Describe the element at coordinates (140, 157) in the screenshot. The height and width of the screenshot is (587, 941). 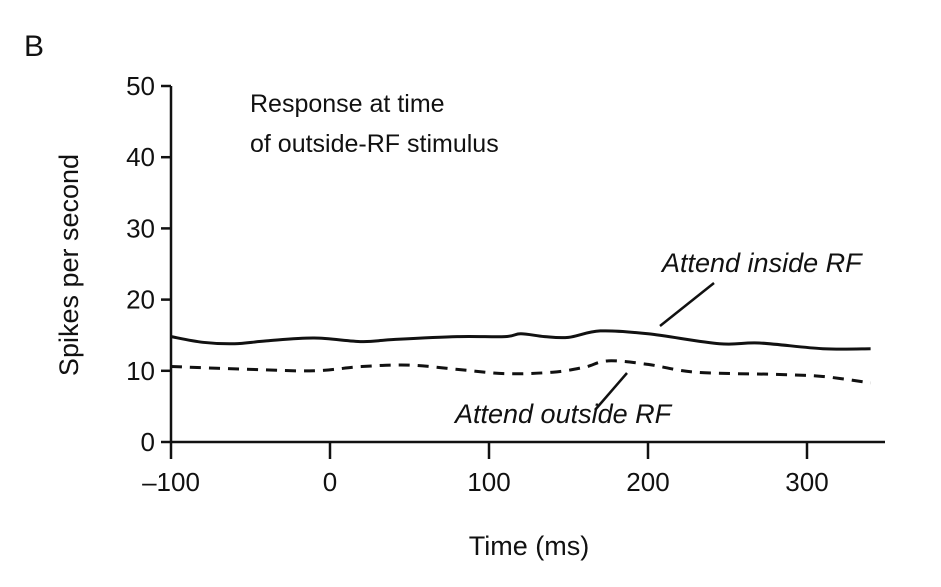
I see `y-tick-label: 40` at that location.